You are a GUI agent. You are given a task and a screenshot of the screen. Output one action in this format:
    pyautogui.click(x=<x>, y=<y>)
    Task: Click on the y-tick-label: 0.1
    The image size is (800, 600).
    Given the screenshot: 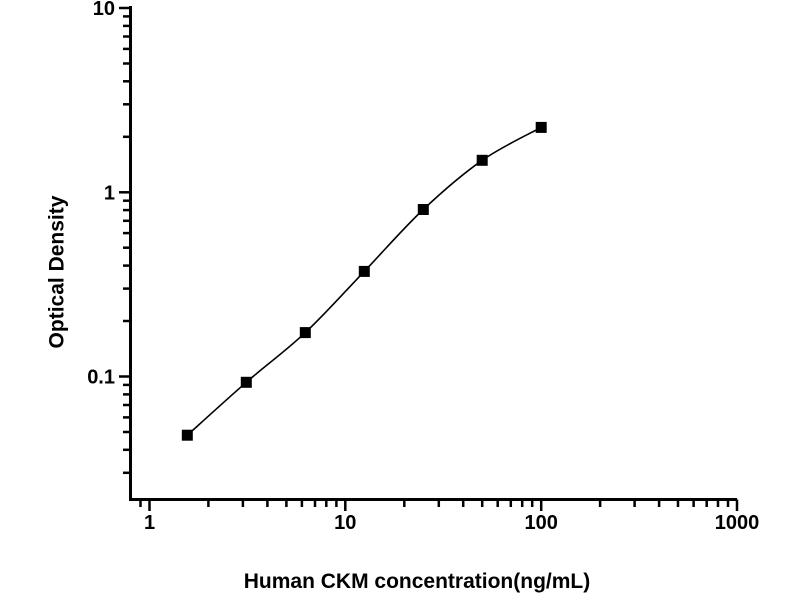 What is the action you would take?
    pyautogui.click(x=101, y=378)
    